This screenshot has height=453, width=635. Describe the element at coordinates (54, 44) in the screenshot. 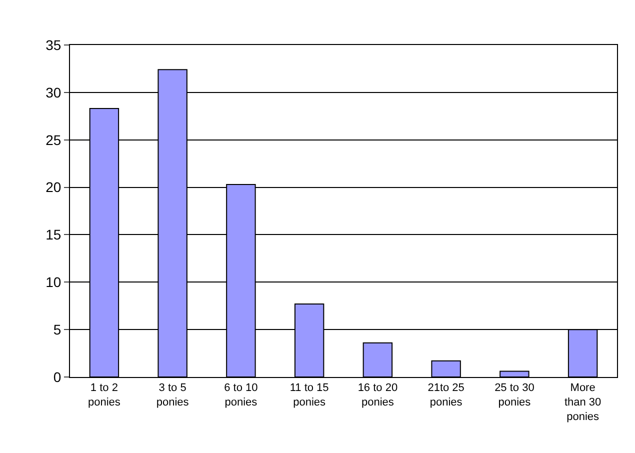

I see `y-tick-label: 35` at that location.